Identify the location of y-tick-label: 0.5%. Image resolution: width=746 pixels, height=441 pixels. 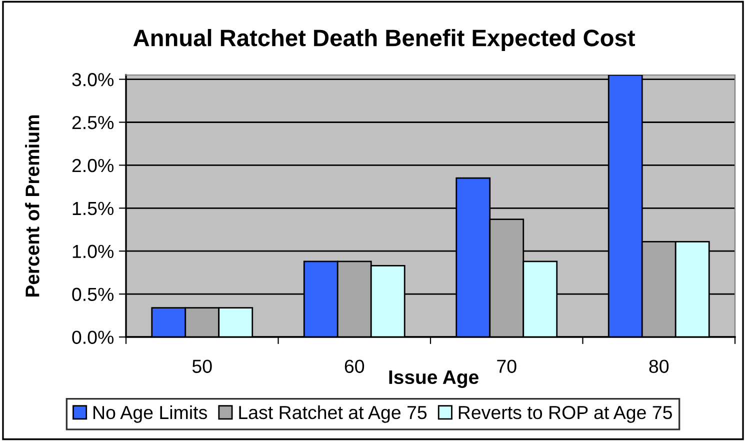
(93, 295).